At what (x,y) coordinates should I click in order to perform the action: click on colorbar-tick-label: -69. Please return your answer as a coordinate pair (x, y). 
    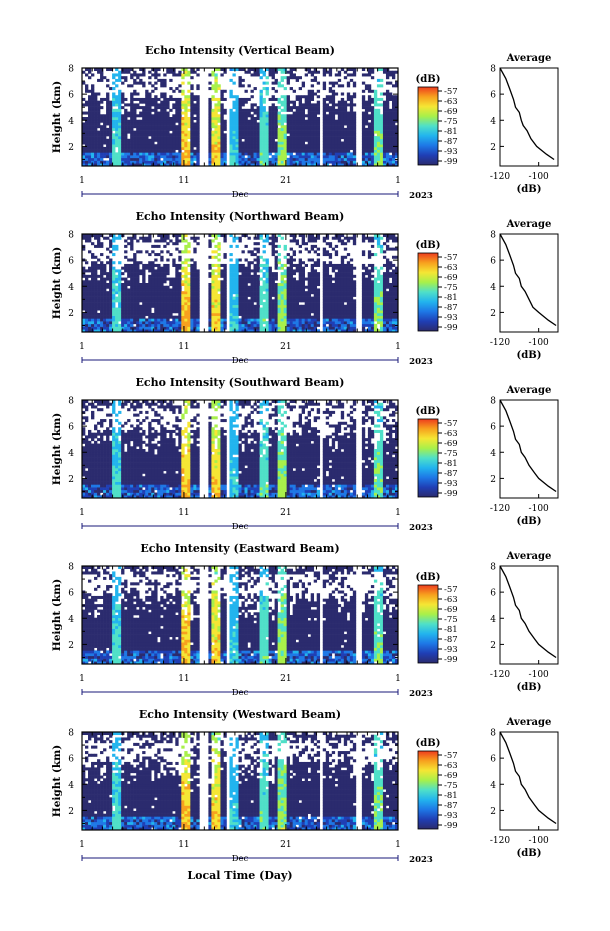
    Looking at the image, I should click on (451, 112).